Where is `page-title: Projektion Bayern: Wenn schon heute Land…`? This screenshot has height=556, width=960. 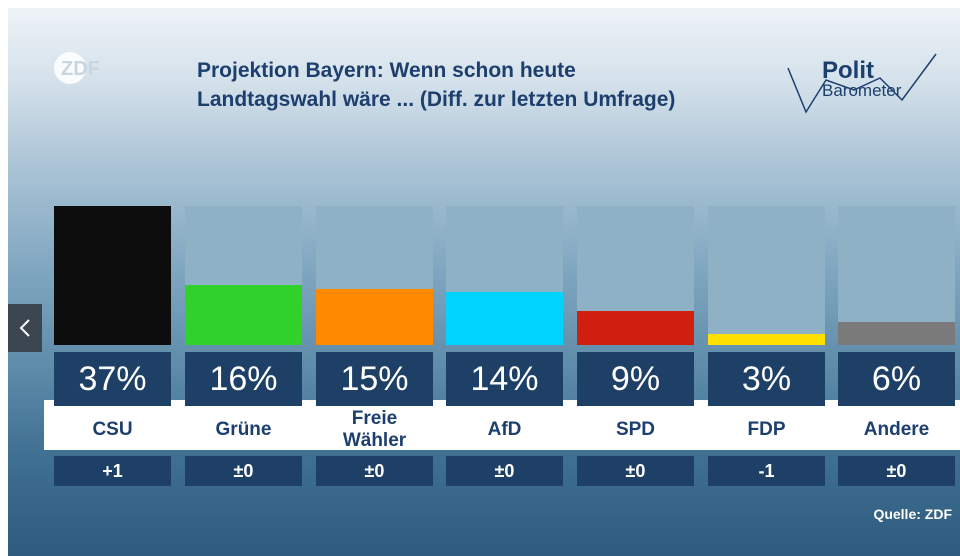 page-title: Projektion Bayern: Wenn schon heute Land… is located at coordinates (487, 85).